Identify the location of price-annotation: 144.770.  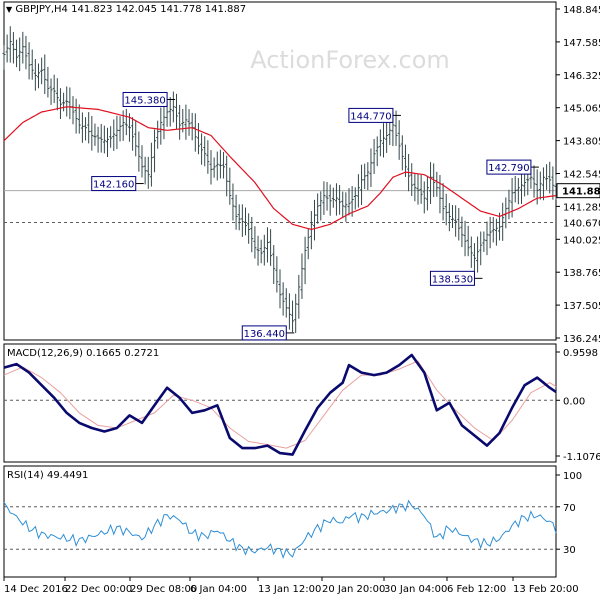
(374, 115).